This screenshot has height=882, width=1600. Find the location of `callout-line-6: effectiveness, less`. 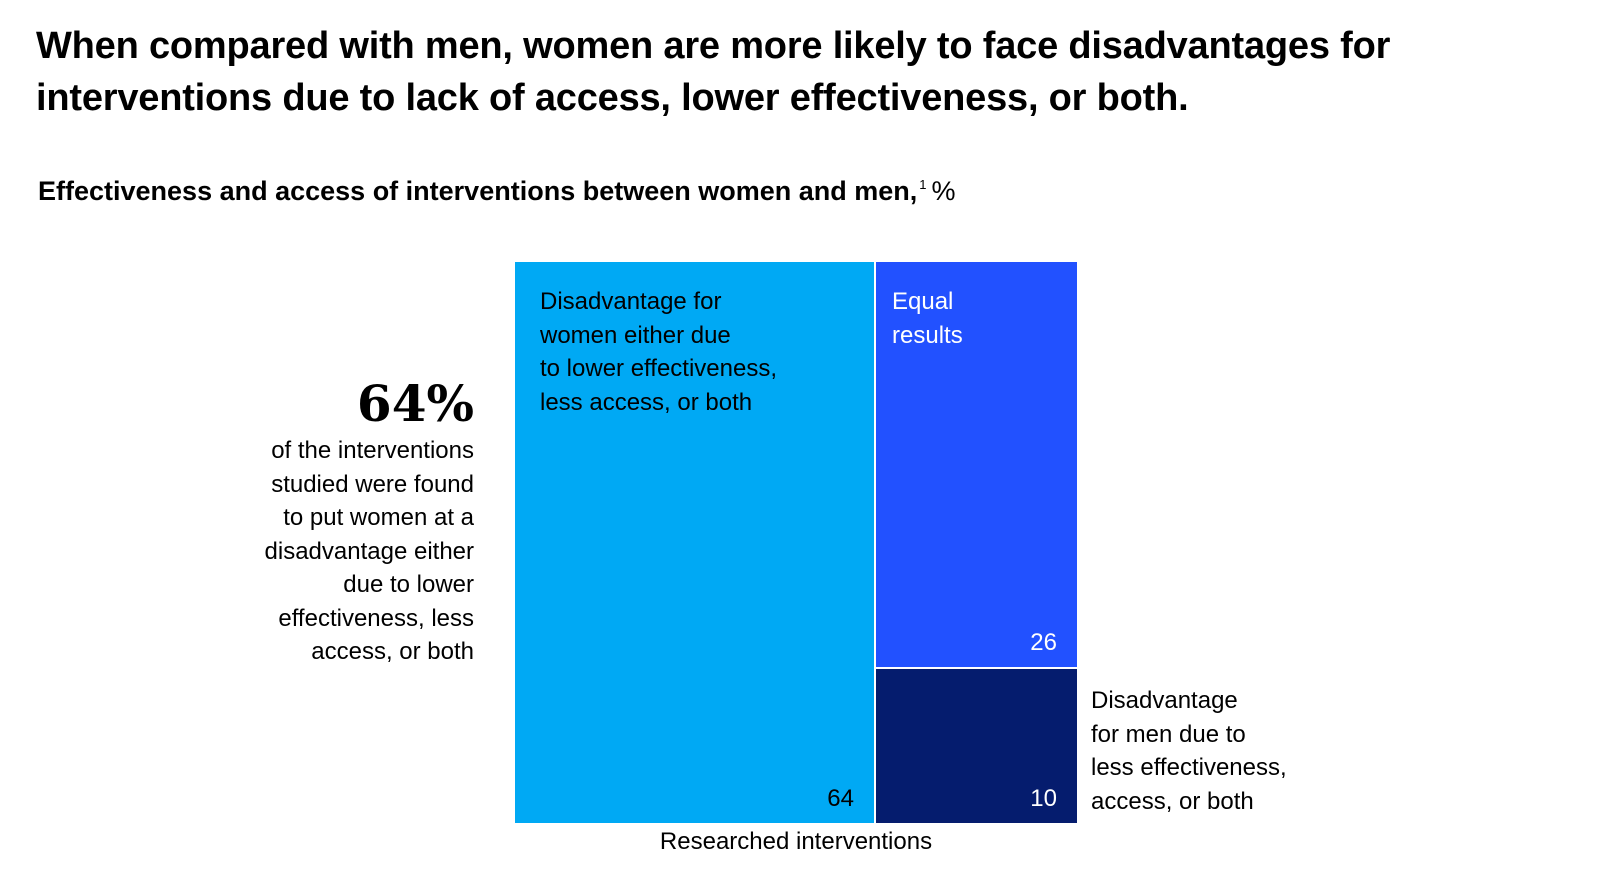

callout-line-6: effectiveness, less is located at coordinates (376, 618).